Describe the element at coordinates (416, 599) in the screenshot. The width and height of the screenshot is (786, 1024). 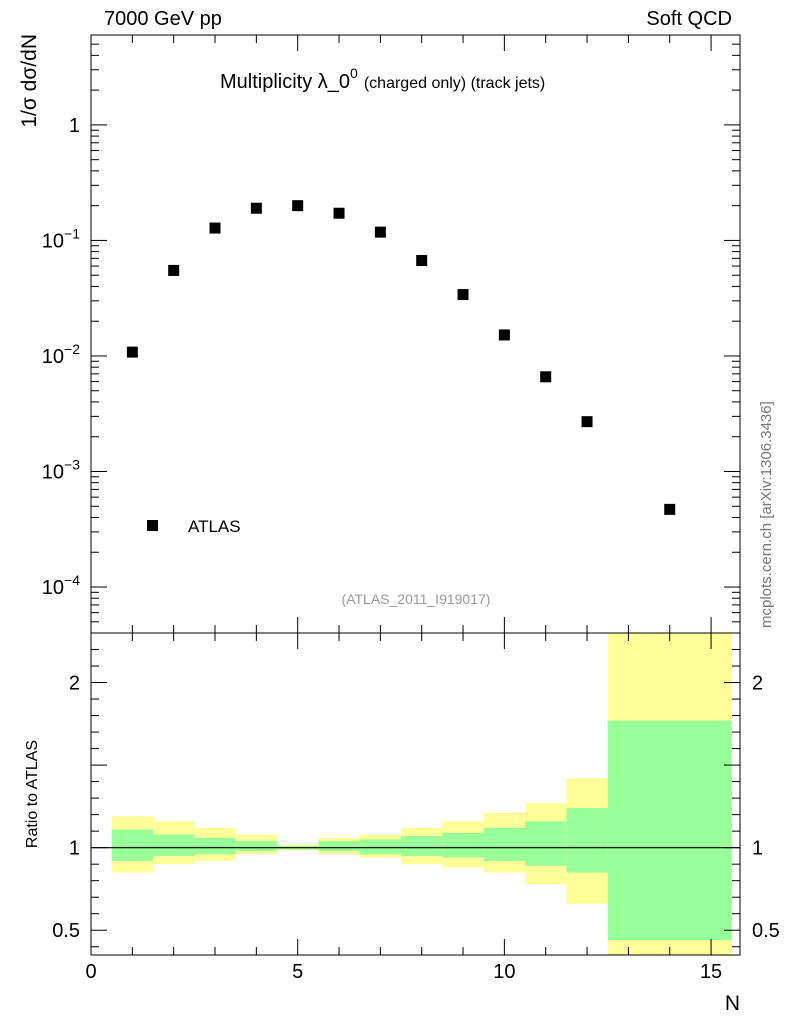
I see `reference-note: (ATLAS_2011_I919017)` at that location.